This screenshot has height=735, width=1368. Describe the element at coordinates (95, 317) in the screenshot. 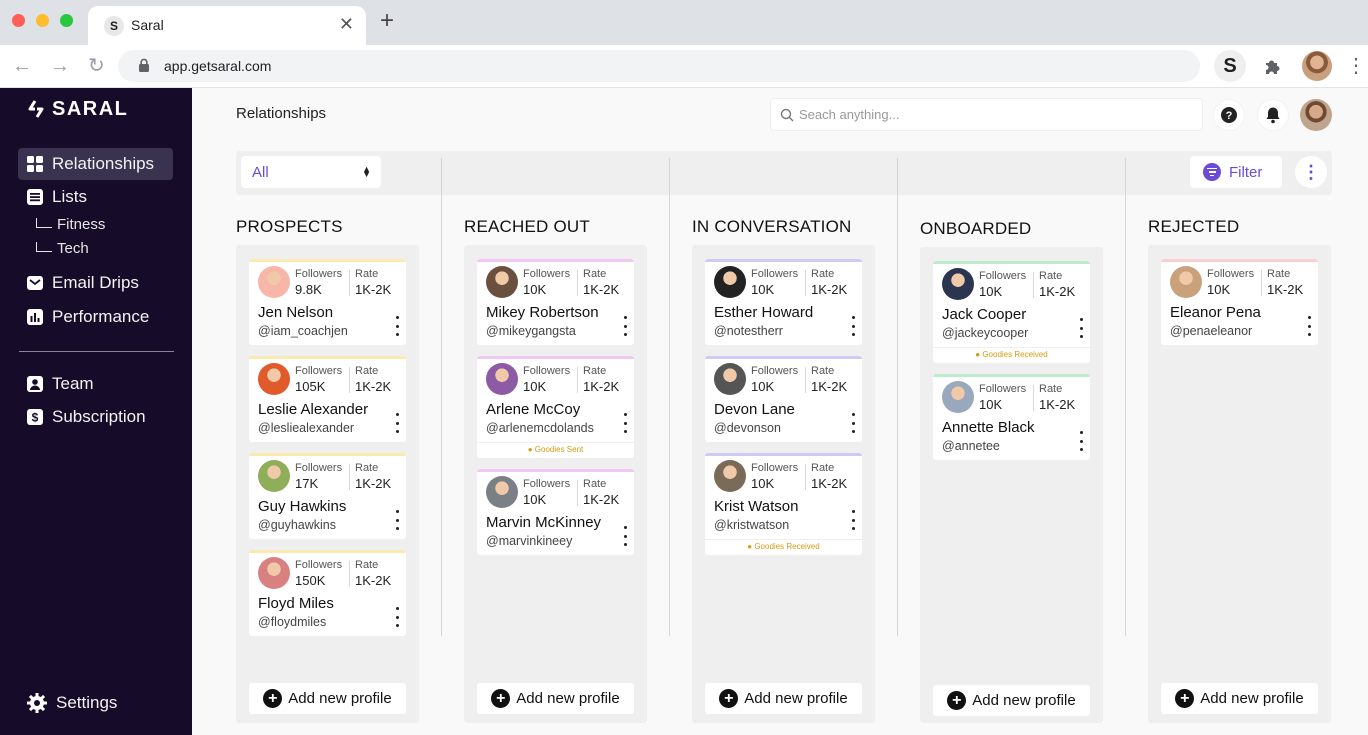

I see `sidebar-item-performance: Performance` at that location.